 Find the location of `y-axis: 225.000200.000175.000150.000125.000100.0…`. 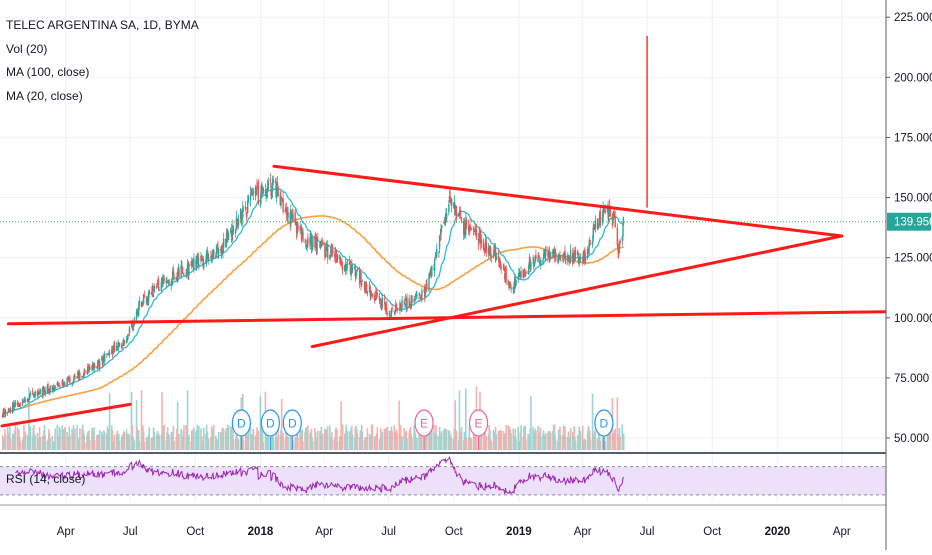

y-axis: 225.000200.000175.000150.000125.000100.0… is located at coordinates (909, 228).